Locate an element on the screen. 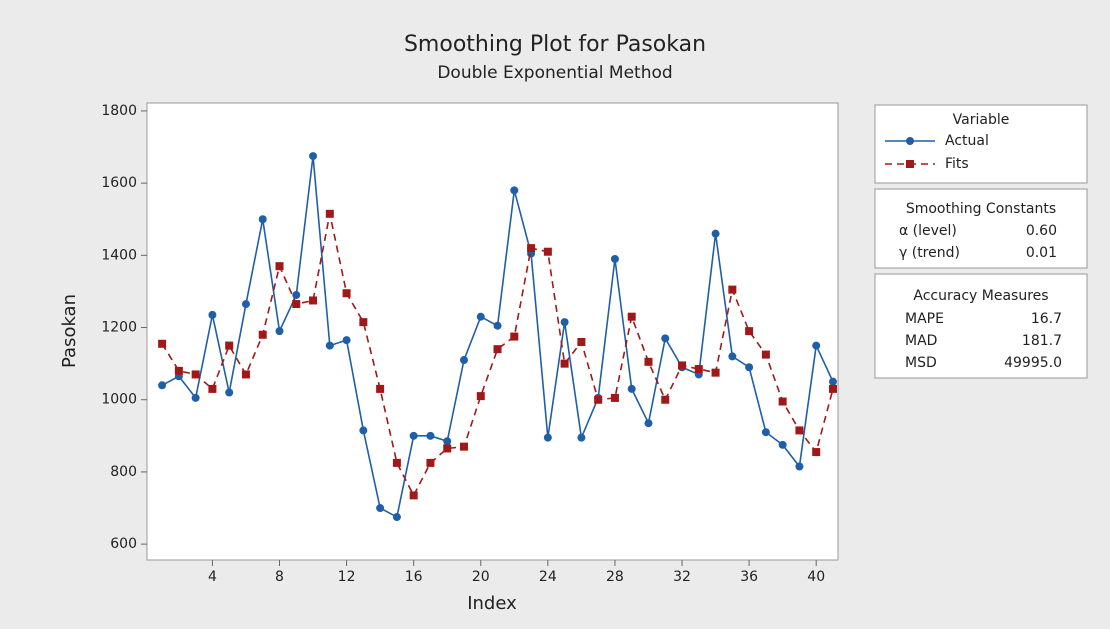 Image resolution: width=1110 pixels, height=629 pixels. y-axis-label: Pasokan is located at coordinates (69, 331).